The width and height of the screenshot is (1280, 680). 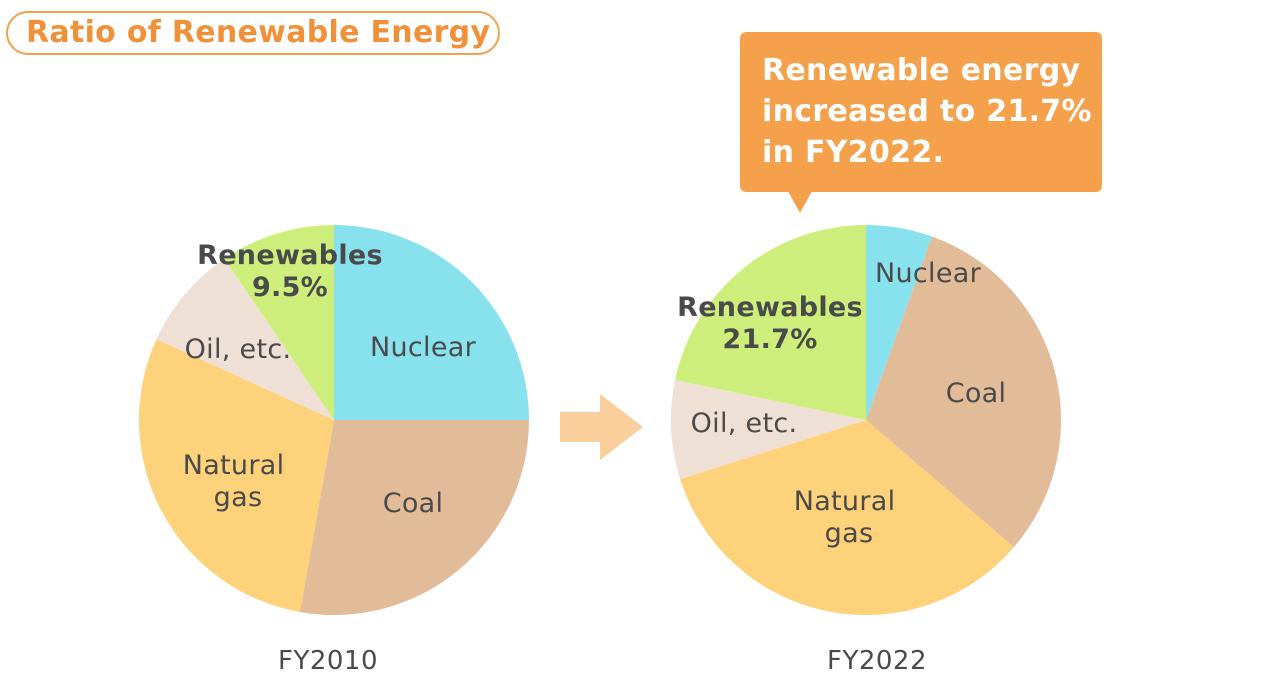 I want to click on fy2022-label-natural-gas-line1: Natural, so click(x=845, y=501).